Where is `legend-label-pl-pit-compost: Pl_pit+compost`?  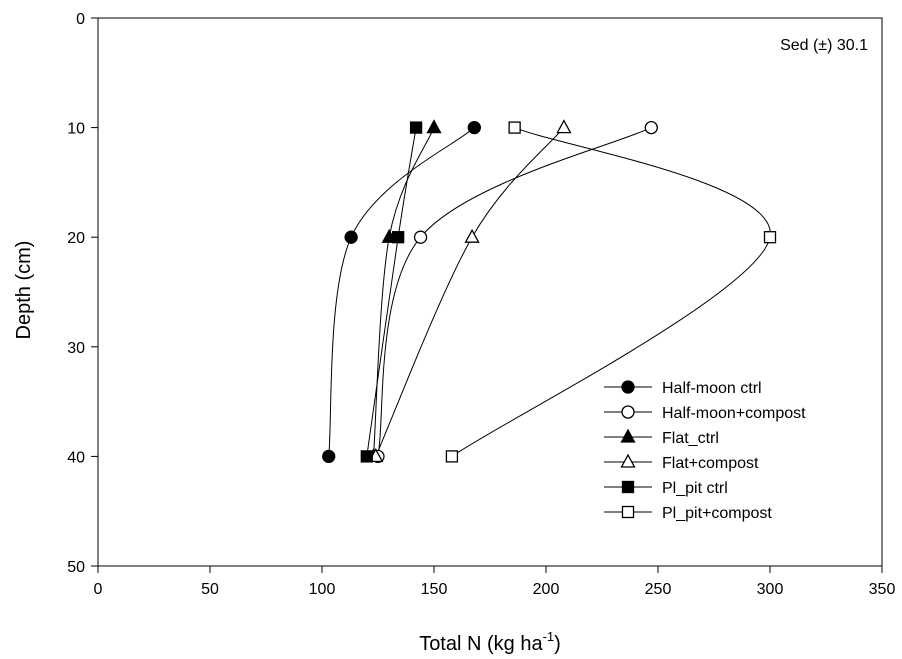
legend-label-pl-pit-compost: Pl_pit+compost is located at coordinates (717, 513).